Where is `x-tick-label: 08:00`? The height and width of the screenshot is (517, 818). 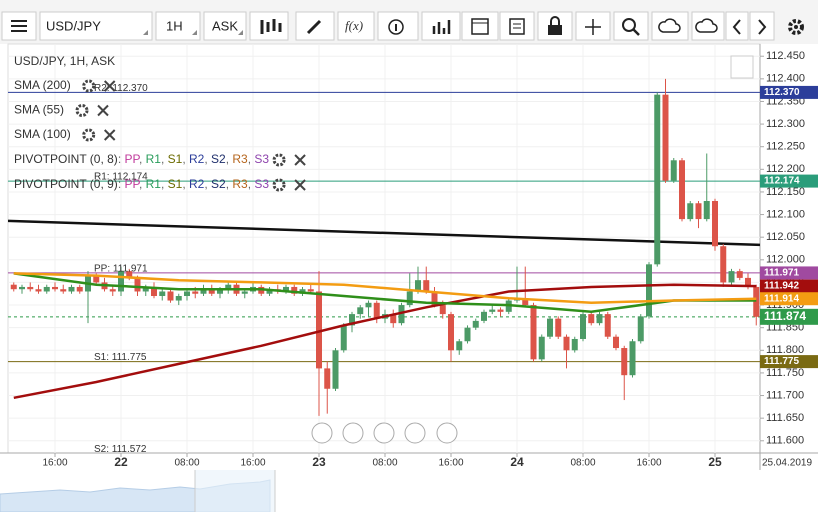
x-tick-label: 08:00 is located at coordinates (582, 463).